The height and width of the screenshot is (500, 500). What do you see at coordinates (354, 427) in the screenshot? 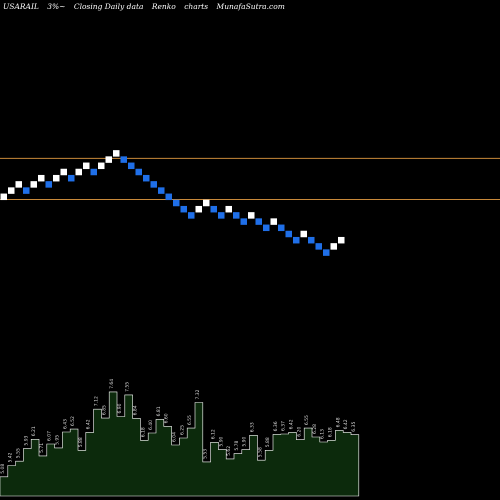
I see `volume-data-label: 6.35` at bounding box center [354, 427].